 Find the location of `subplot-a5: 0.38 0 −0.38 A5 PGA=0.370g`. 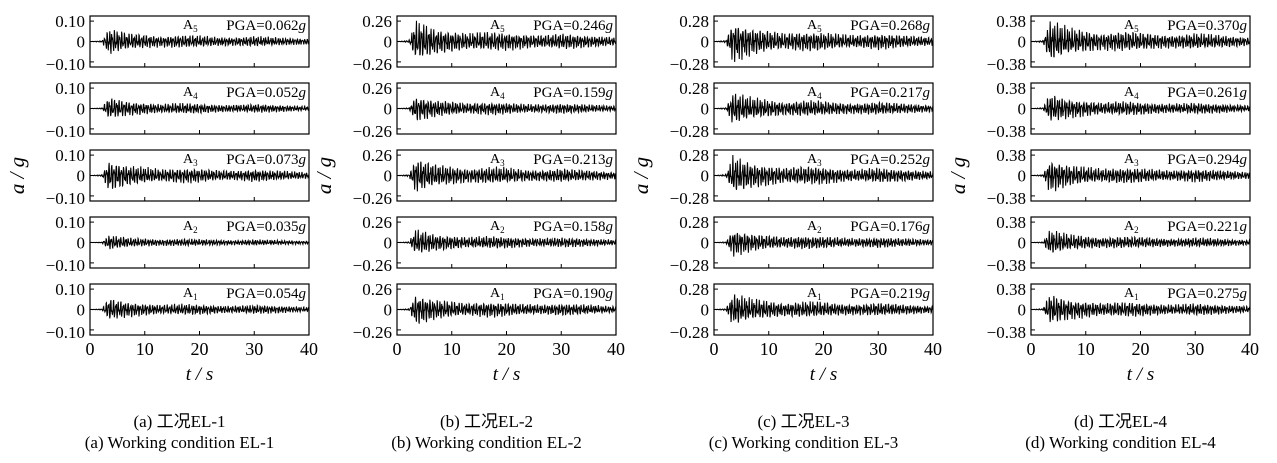

subplot-a5: 0.38 0 −0.38 A5 PGA=0.370g is located at coordinates (1119, 43).